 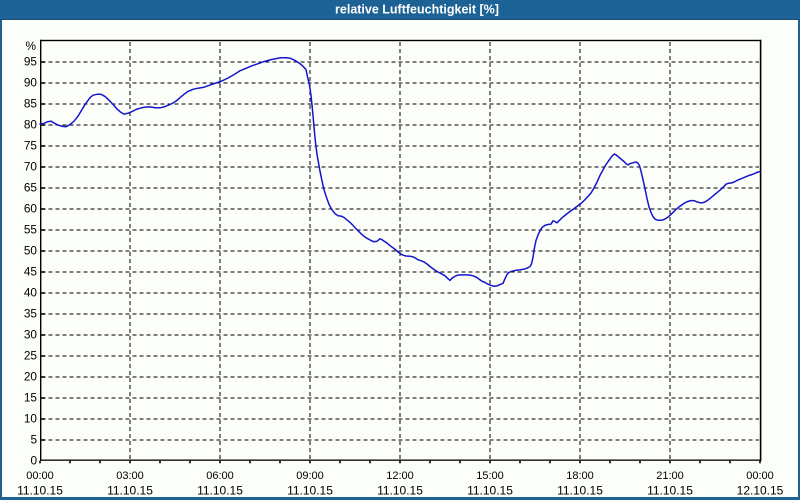 I want to click on svg-text: 15:00, so click(x=490, y=476).